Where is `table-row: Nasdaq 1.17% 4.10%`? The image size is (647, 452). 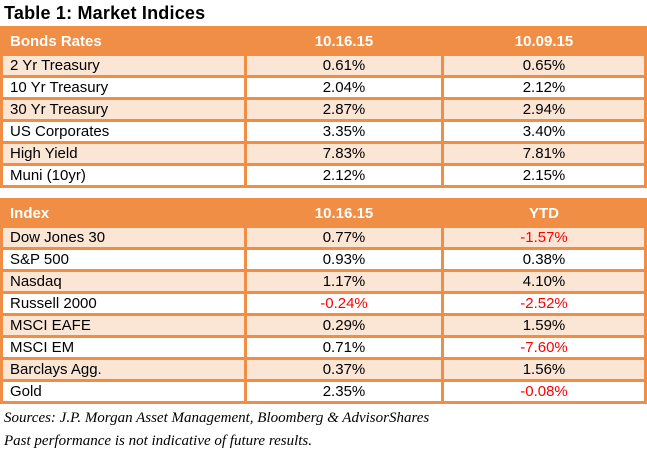
table-row: Nasdaq 1.17% 4.10% is located at coordinates (323, 281).